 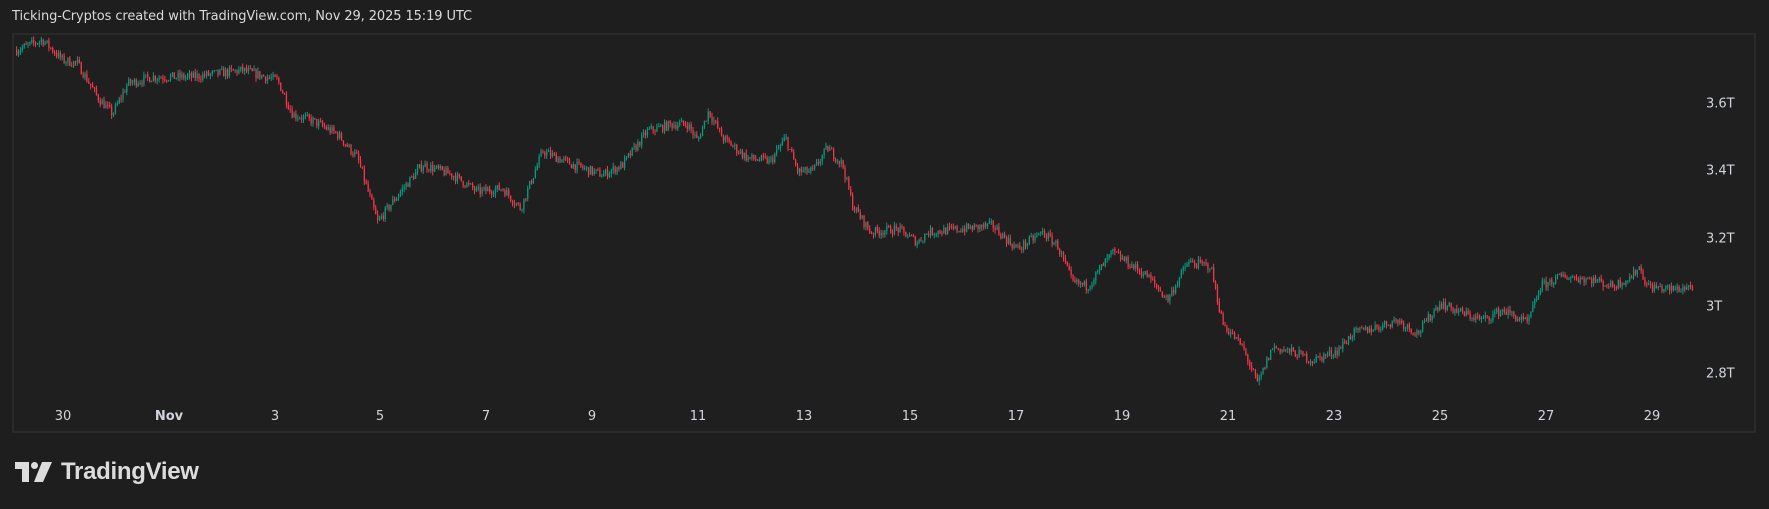 I want to click on time-axis-label: 19, so click(x=1122, y=416).